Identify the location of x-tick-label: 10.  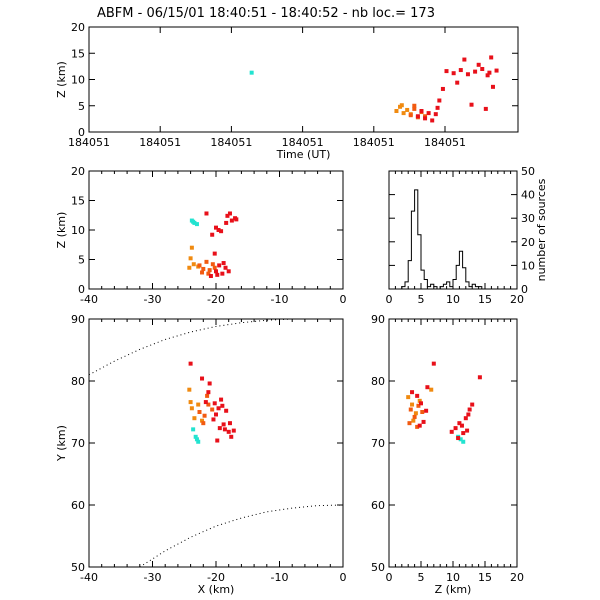
(453, 577).